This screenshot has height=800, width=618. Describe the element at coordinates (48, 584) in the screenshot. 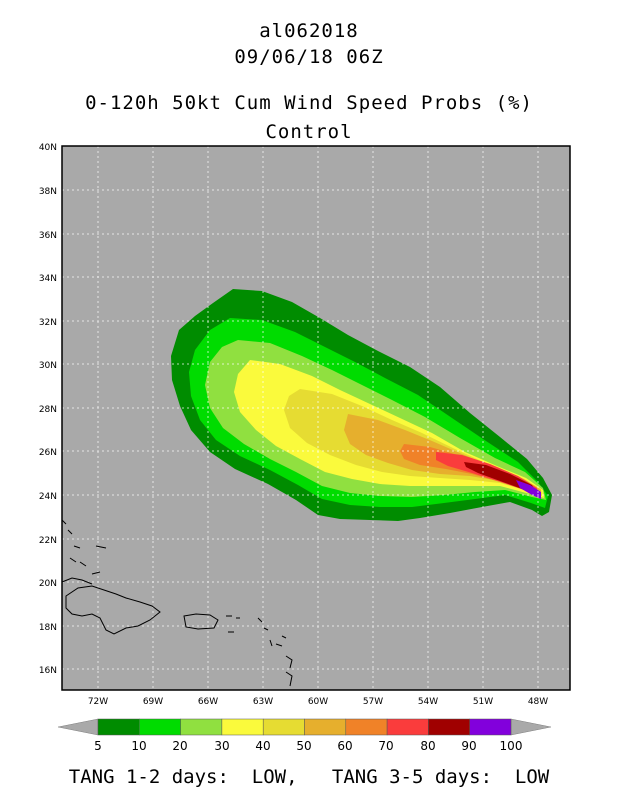

I see `lat-label: 20N` at that location.